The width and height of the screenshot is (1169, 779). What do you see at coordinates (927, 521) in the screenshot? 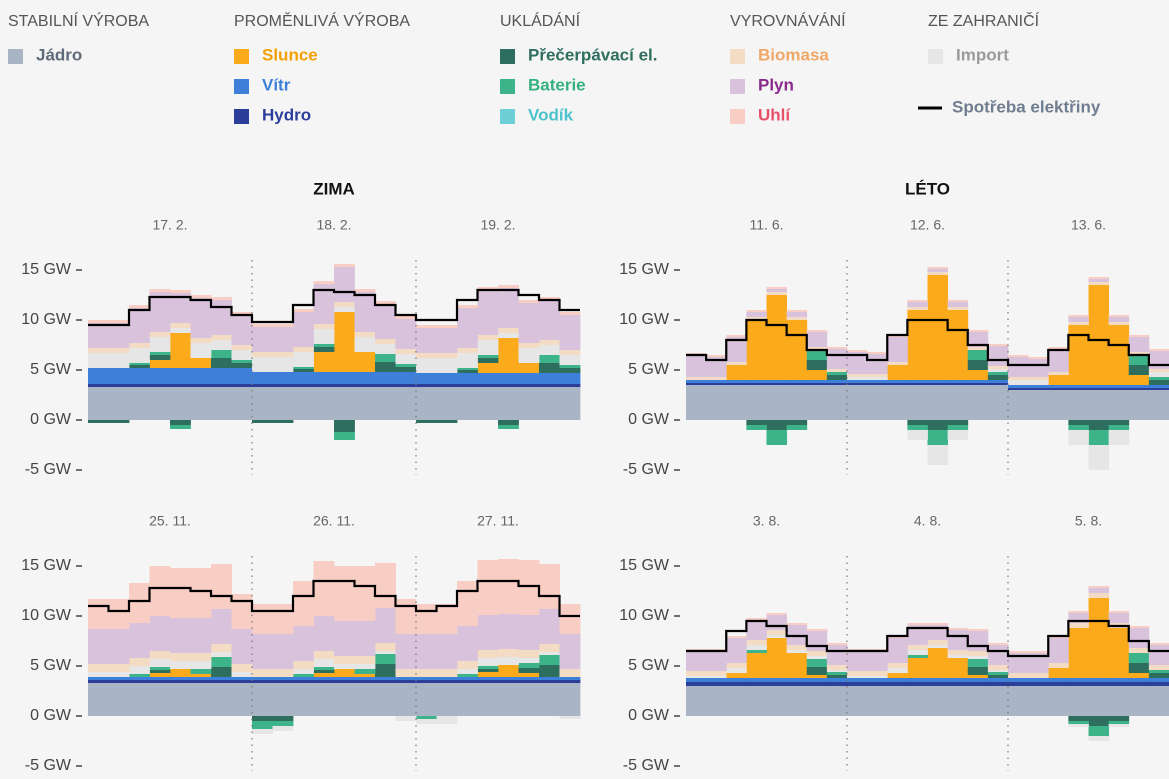
I see `day-label: 4. 8.` at bounding box center [927, 521].